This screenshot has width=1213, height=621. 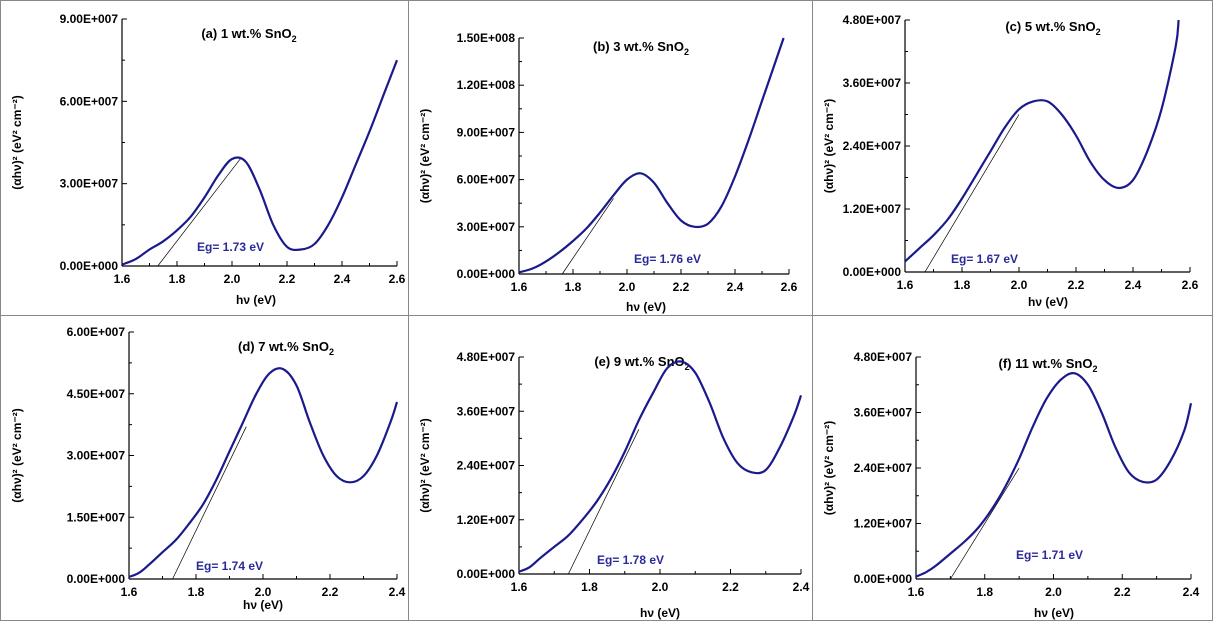 I want to click on y-tick-label: 1.50E+008, so click(x=486, y=38).